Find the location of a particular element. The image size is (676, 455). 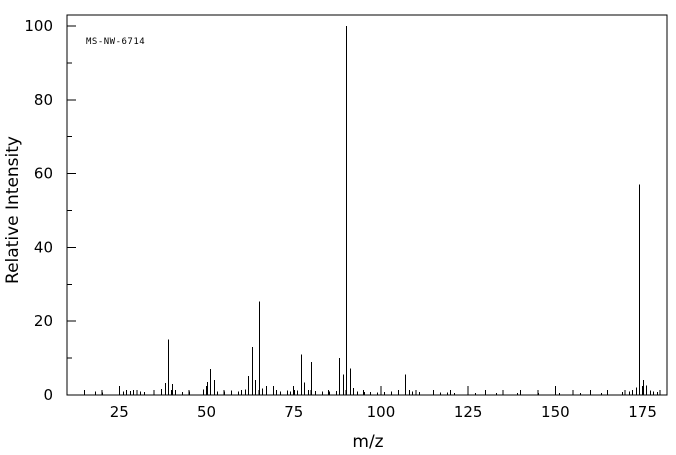

x-axis-tick-labels: 25 50 75 100 125 150 175 is located at coordinates (383, 412).